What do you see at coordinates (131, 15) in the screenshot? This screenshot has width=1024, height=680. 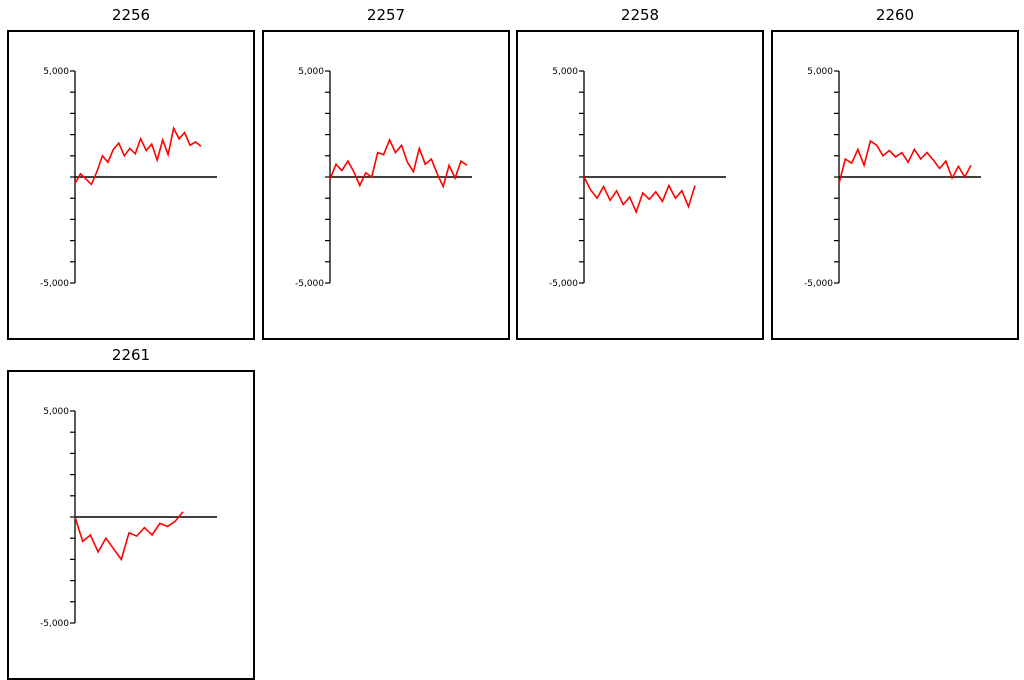 I see `chart-title: 2256` at bounding box center [131, 15].